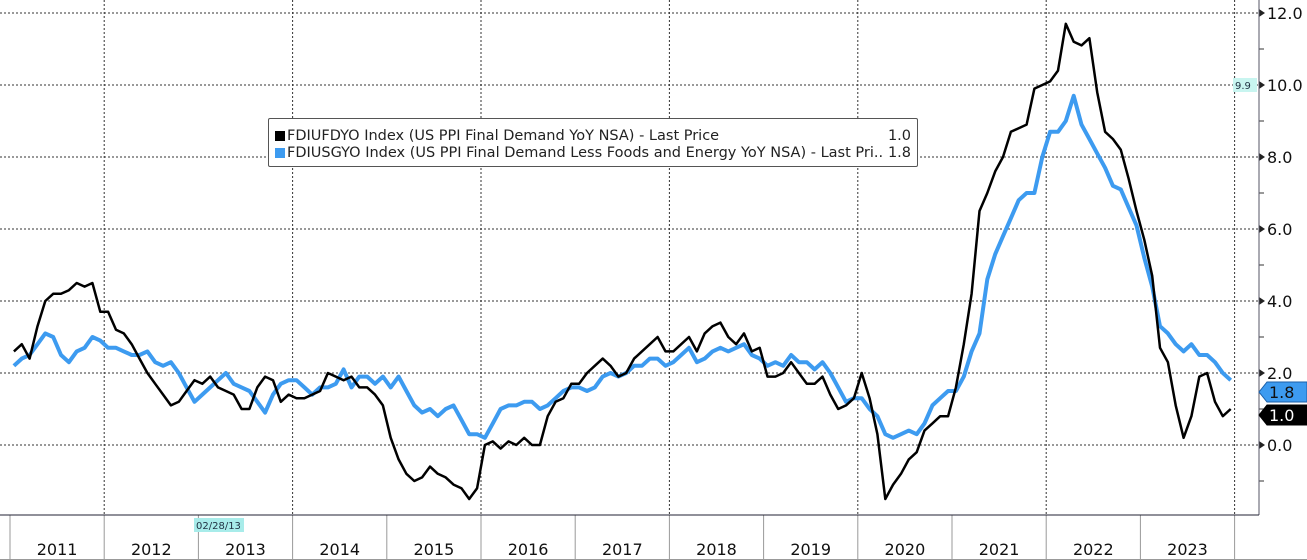 The width and height of the screenshot is (1307, 560). What do you see at coordinates (810, 549) in the screenshot?
I see `x-tick-label: 2019` at bounding box center [810, 549].